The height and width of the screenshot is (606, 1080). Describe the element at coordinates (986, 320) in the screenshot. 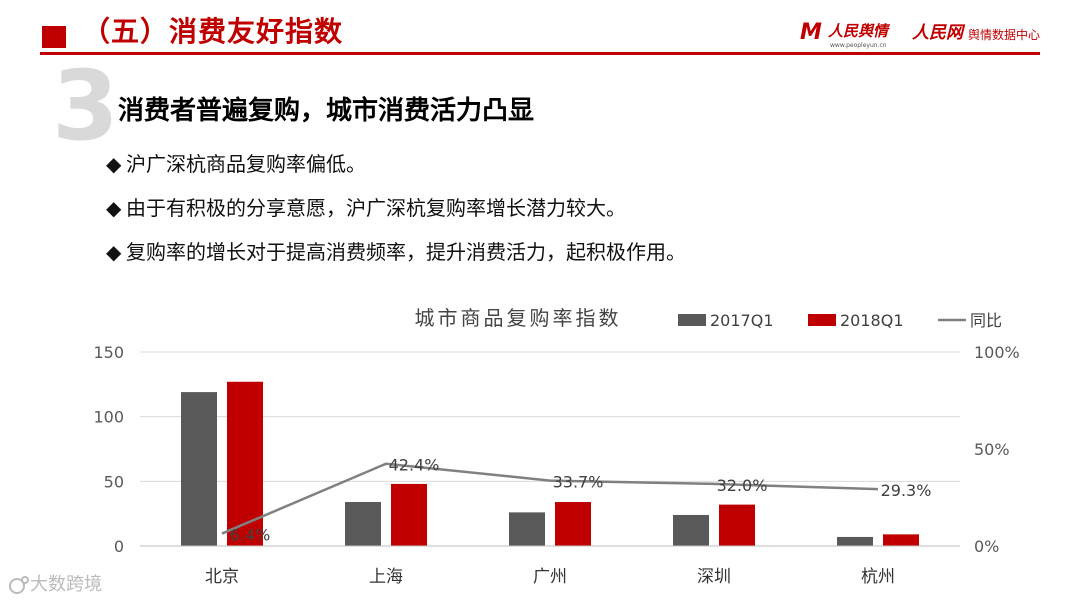

I see `legend-label: 同比` at that location.